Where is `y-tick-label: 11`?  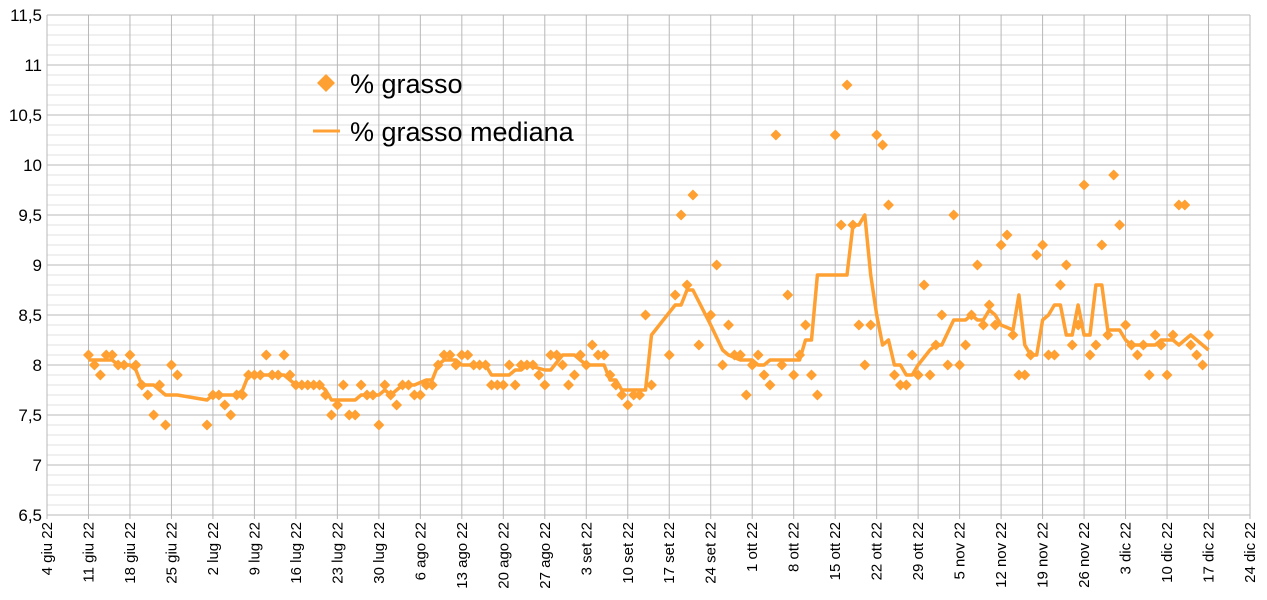
y-tick-label: 11 is located at coordinates (33, 65).